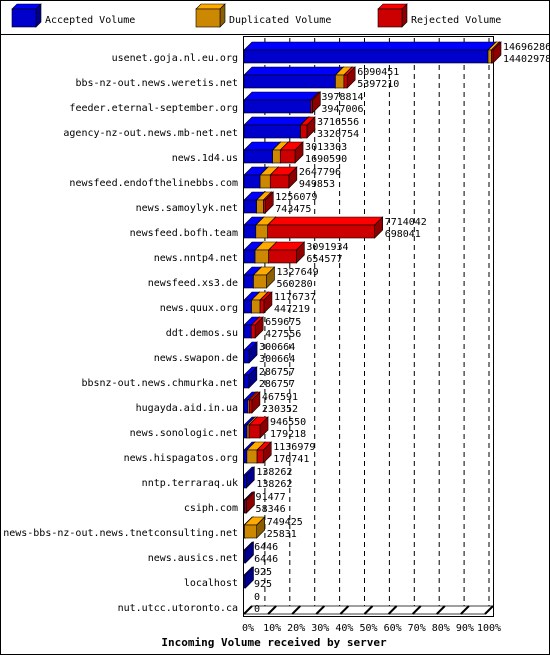 The height and width of the screenshot is (655, 550). What do you see at coordinates (327, 247) in the screenshot?
I see `total-label-9: 3091934` at bounding box center [327, 247].